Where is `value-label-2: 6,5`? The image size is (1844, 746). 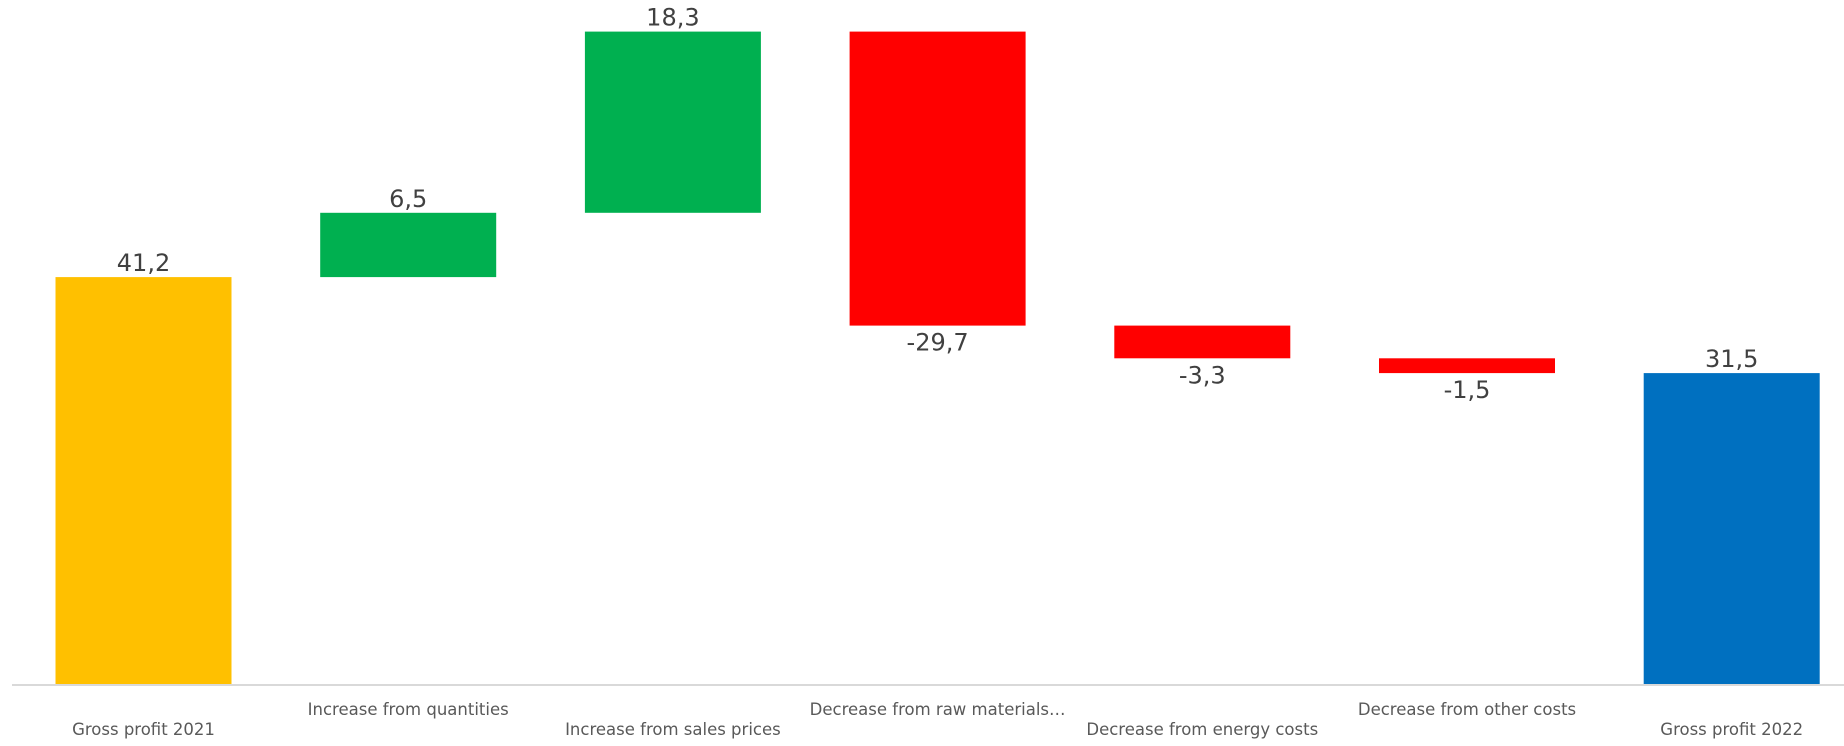
value-label-2: 6,5 is located at coordinates (408, 199).